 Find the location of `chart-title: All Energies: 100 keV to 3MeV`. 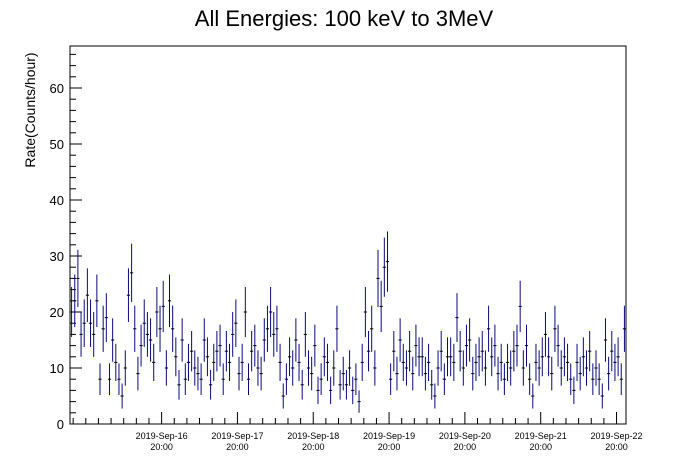

chart-title: All Energies: 100 keV to 3MeV is located at coordinates (344, 18).